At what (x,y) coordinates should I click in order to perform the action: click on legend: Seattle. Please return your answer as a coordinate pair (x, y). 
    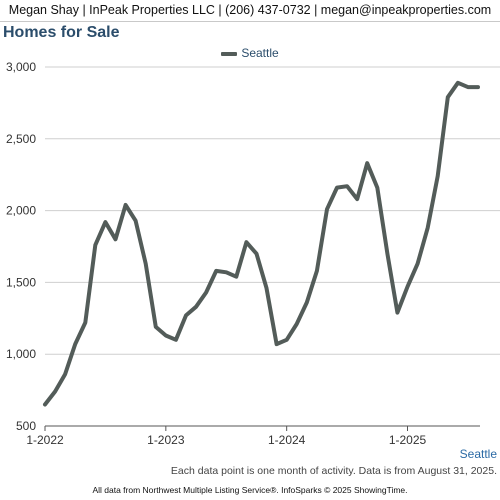
    Looking at the image, I should click on (250, 53).